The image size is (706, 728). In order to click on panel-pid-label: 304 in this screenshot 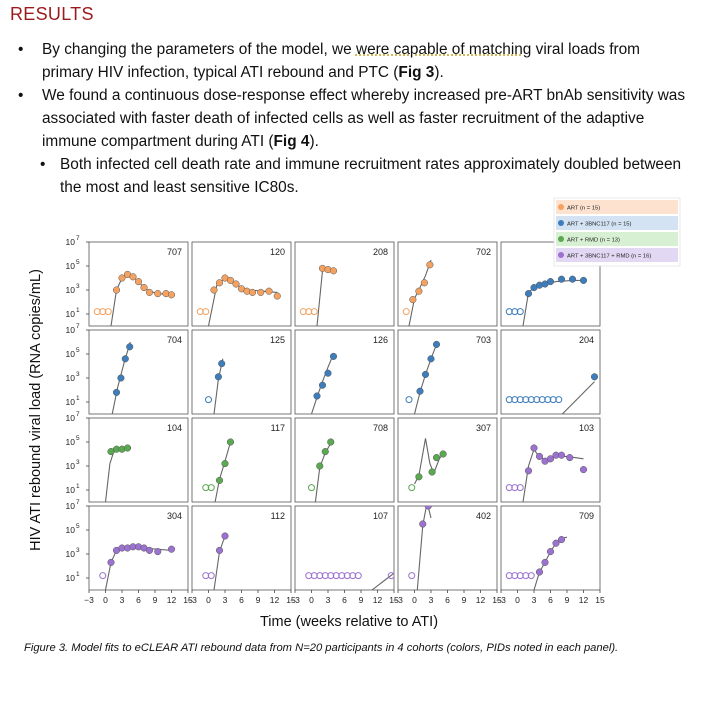, I will do `click(174, 516)`.